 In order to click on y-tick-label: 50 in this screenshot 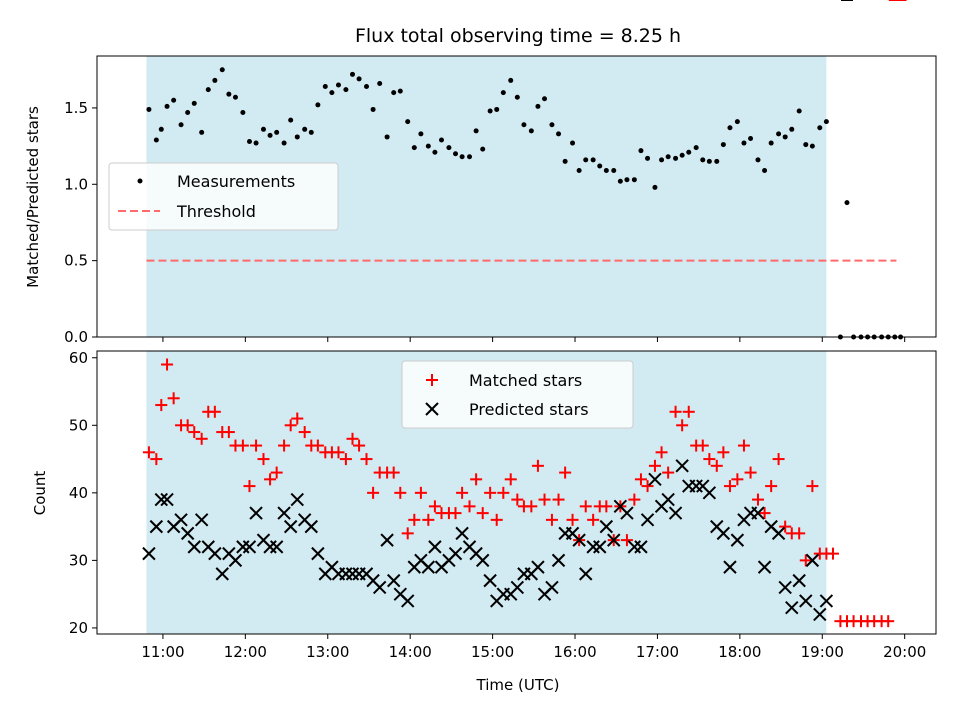, I will do `click(78, 425)`.